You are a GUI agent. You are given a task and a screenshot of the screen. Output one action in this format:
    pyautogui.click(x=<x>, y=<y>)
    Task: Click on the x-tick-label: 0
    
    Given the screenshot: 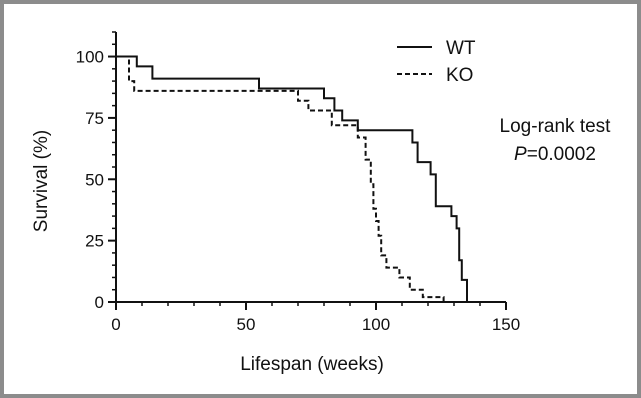 What is the action you would take?
    pyautogui.click(x=115, y=324)
    